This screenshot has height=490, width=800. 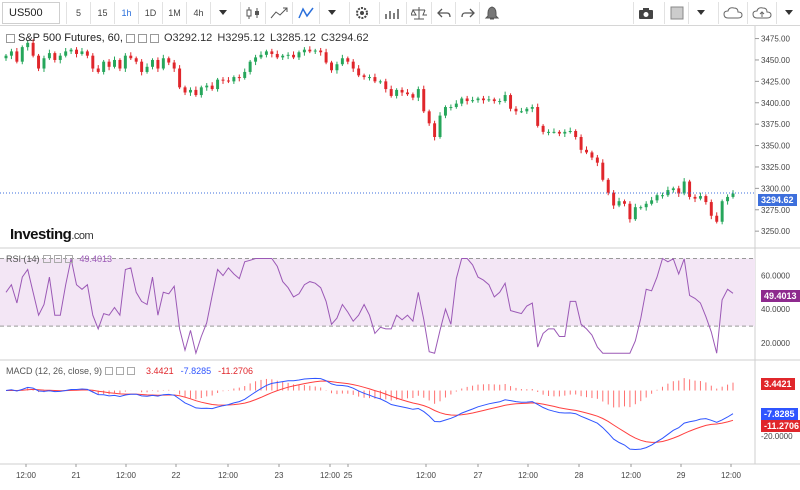 What do you see at coordinates (154, 38) in the screenshot?
I see `legend-close-icon` at bounding box center [154, 38].